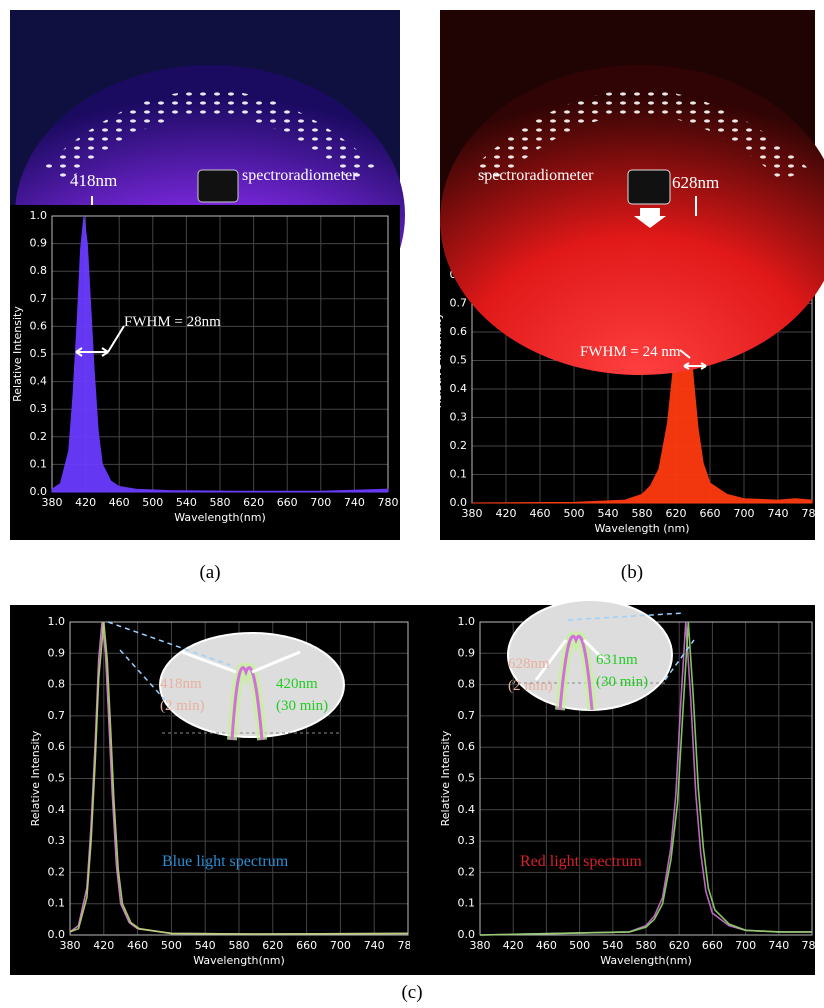 Image resolution: width=824 pixels, height=1008 pixels. I want to click on area, so click(220, 354).